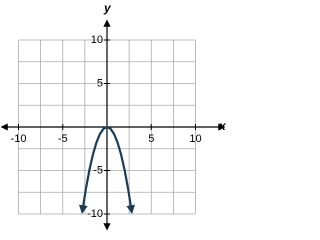 The width and height of the screenshot is (320, 240). I want to click on y-tick-label: -10, so click(95, 214).